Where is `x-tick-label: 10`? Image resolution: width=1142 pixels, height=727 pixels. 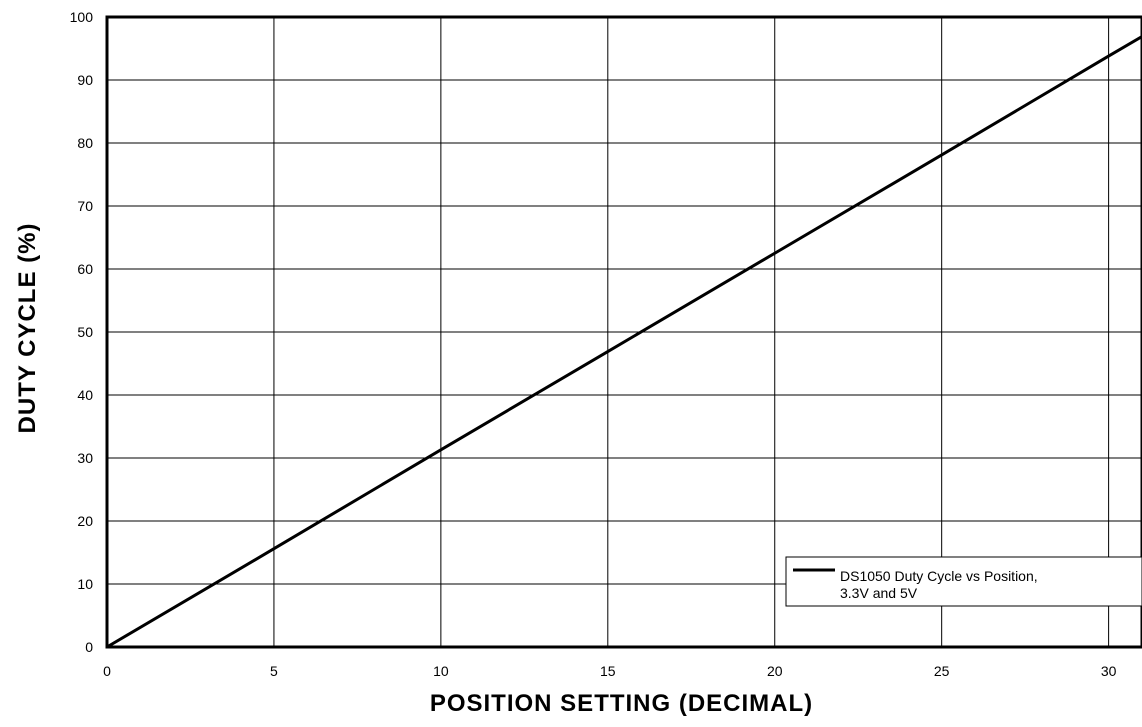
x-tick-label: 10 is located at coordinates (441, 671).